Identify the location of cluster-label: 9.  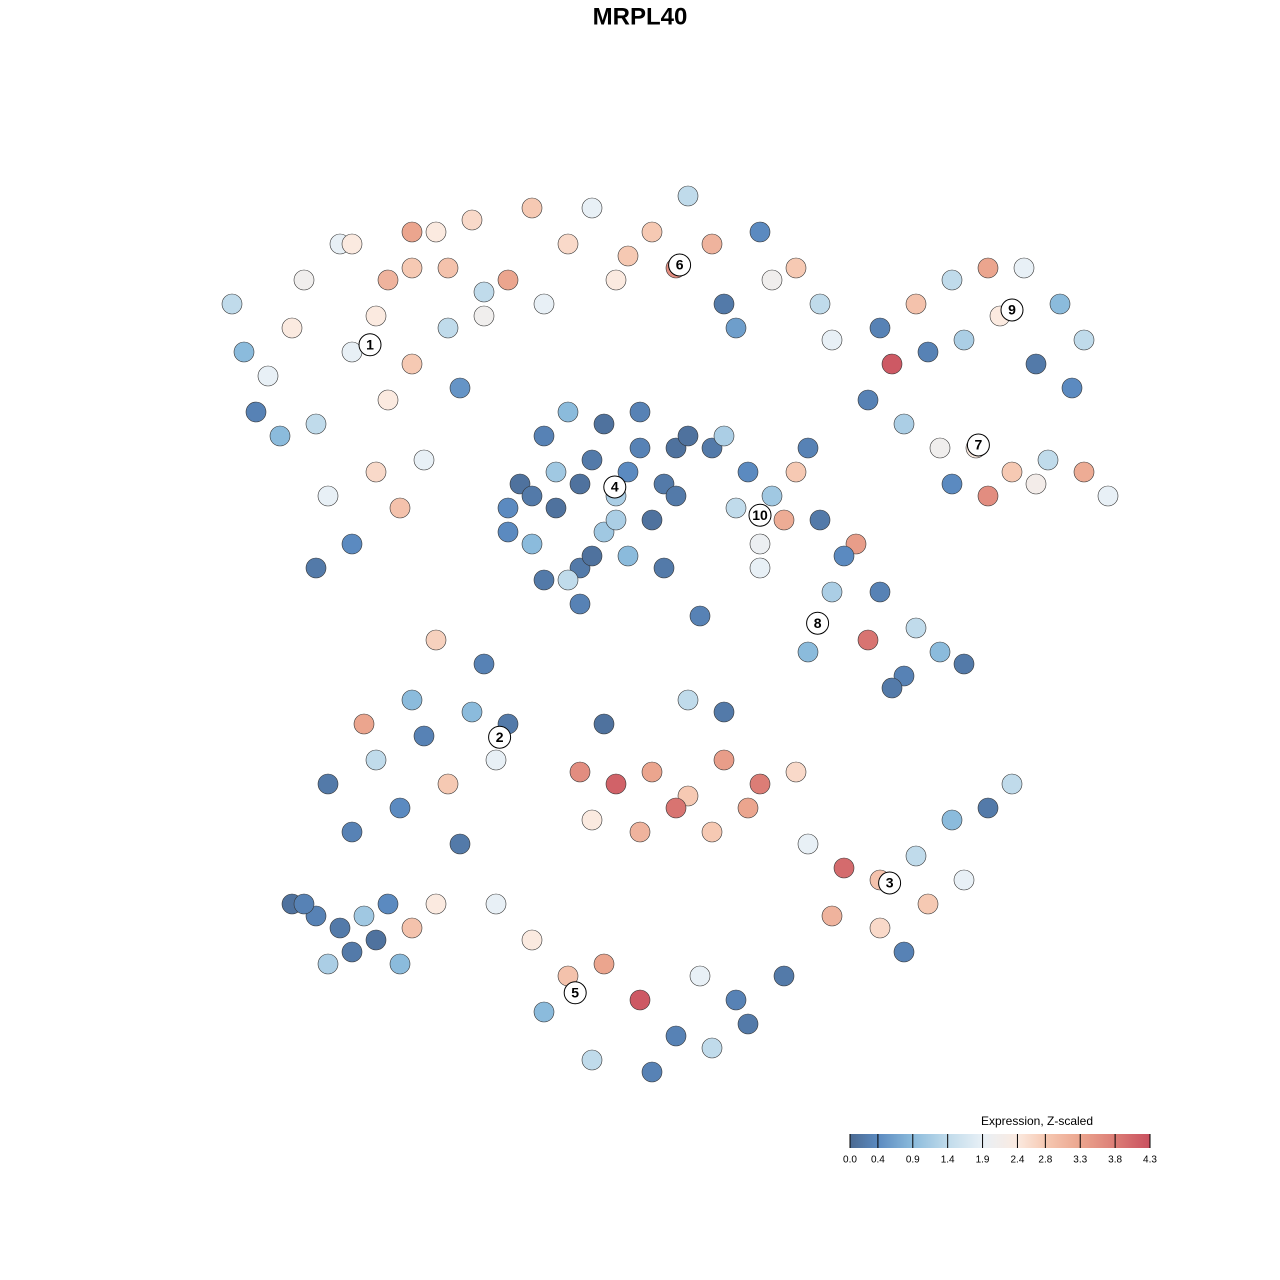
(1012, 310).